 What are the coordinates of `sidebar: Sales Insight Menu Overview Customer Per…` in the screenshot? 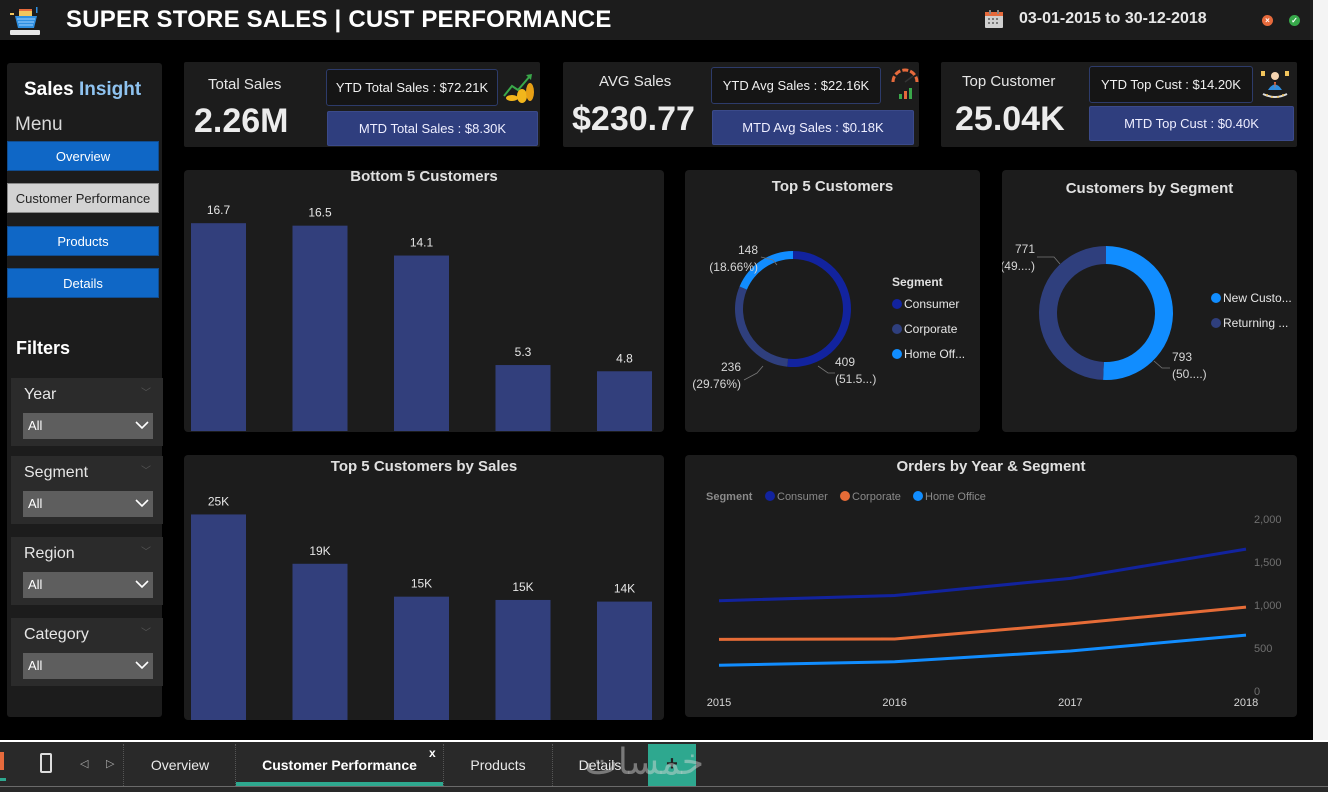 It's located at (85, 390).